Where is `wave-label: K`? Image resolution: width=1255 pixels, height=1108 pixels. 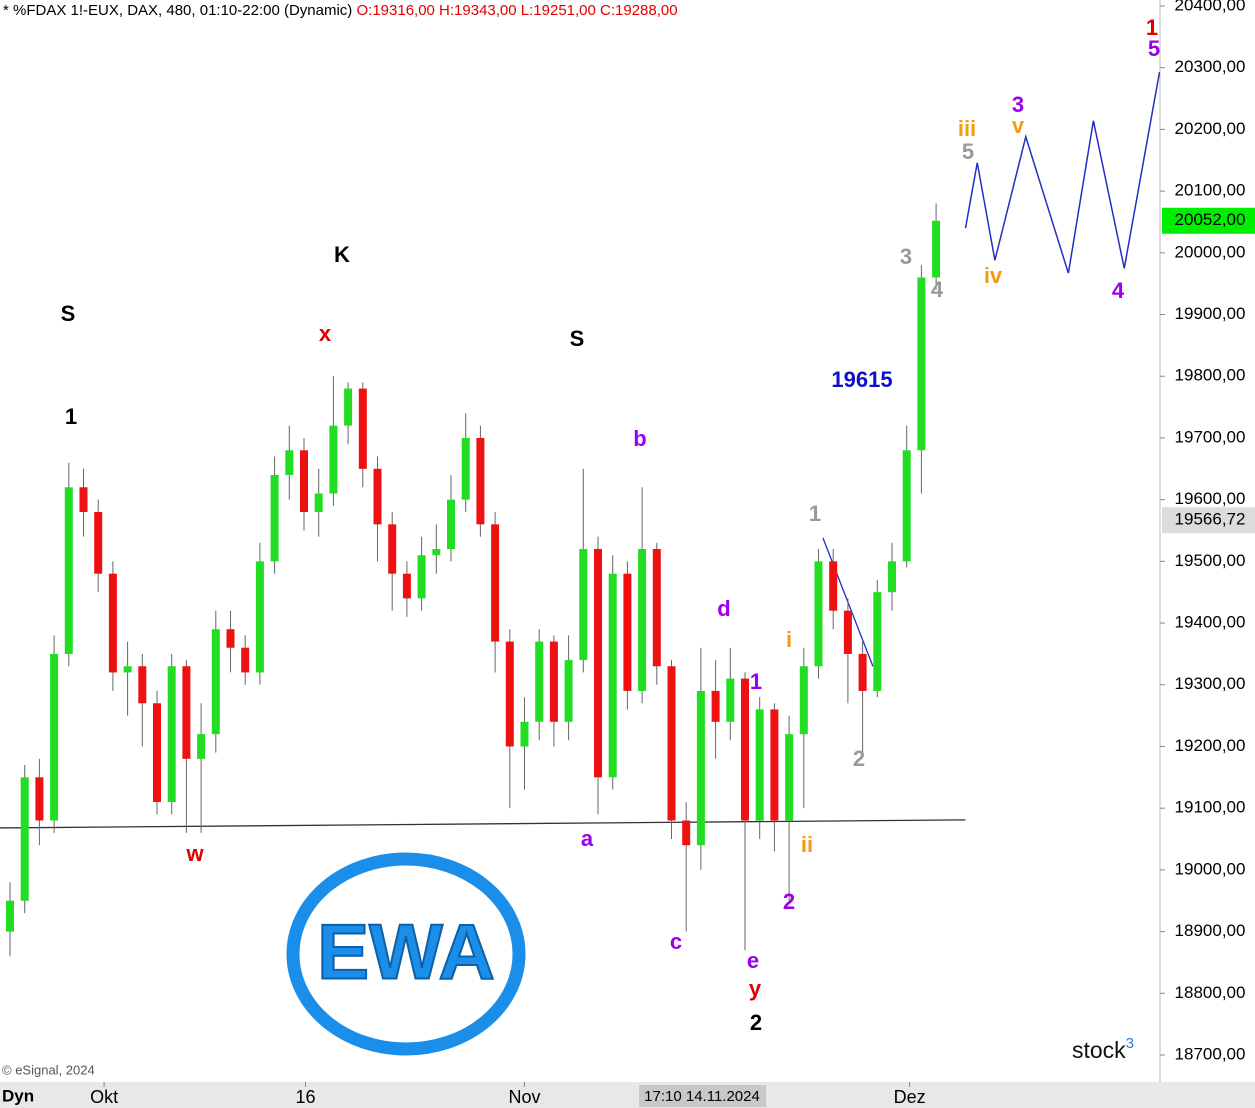 wave-label: K is located at coordinates (342, 254).